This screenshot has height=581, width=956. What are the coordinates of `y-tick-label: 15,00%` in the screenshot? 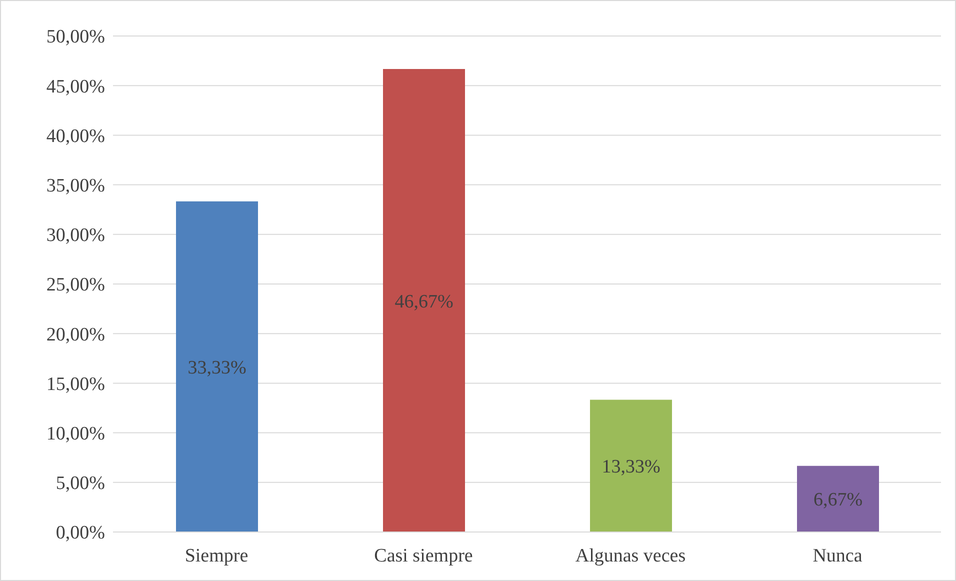 It's located at (76, 384).